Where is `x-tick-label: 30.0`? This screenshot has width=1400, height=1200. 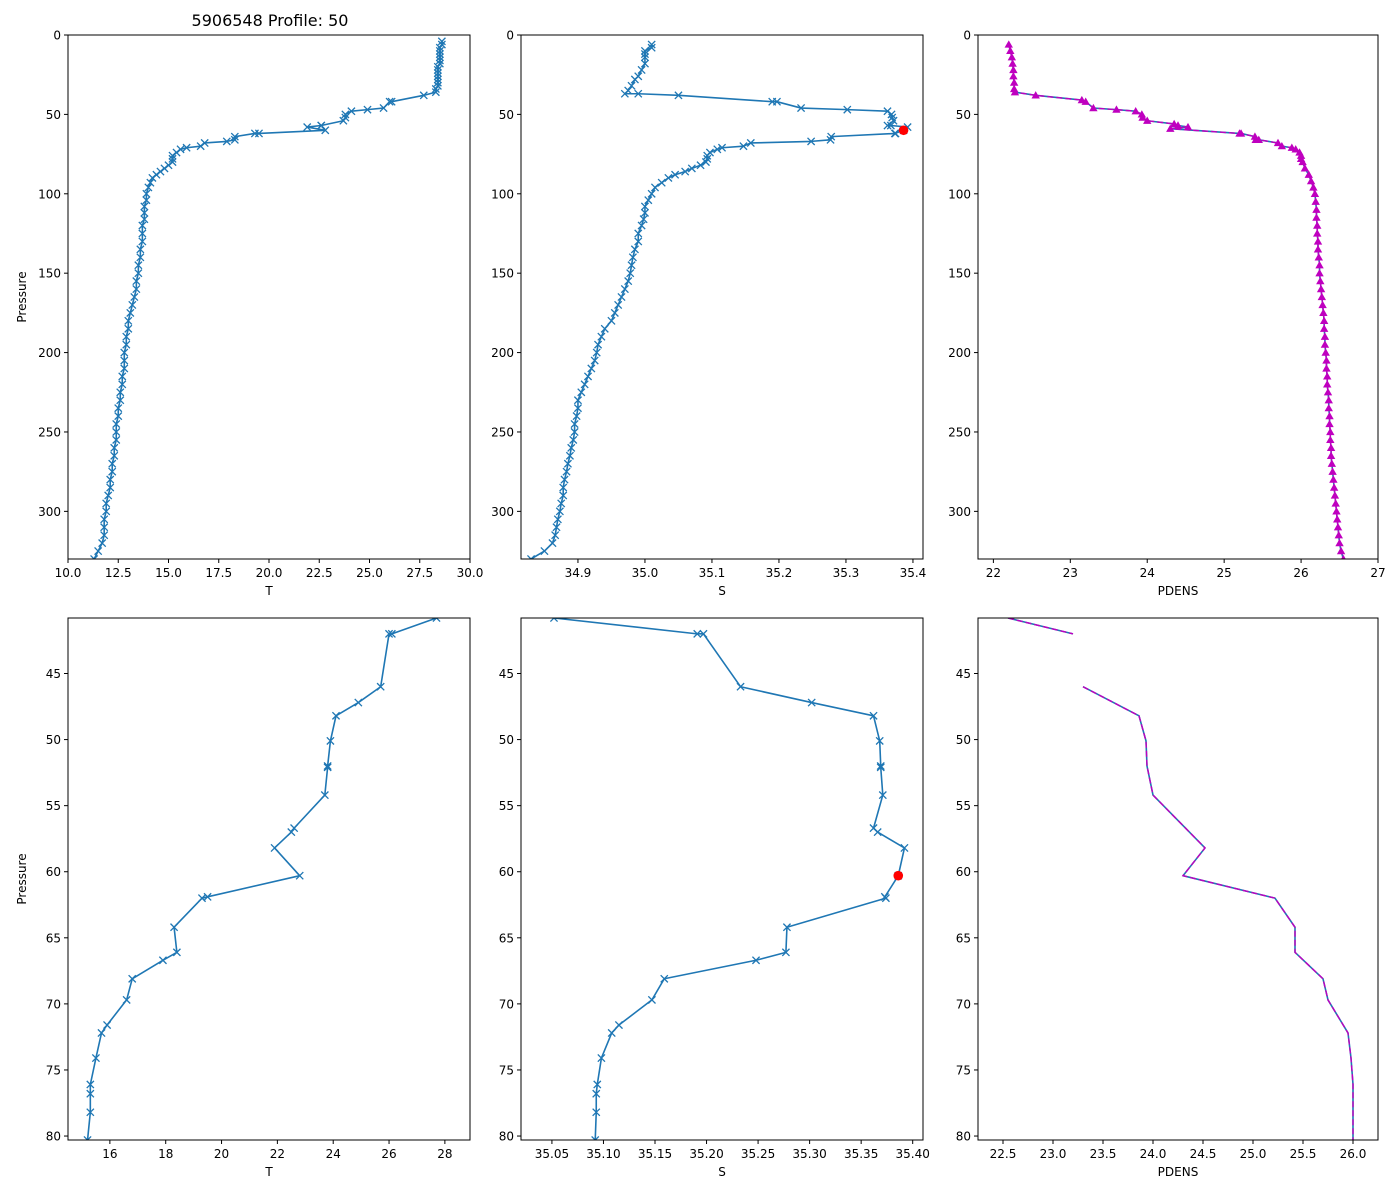
x-tick-label: 30.0 is located at coordinates (470, 573).